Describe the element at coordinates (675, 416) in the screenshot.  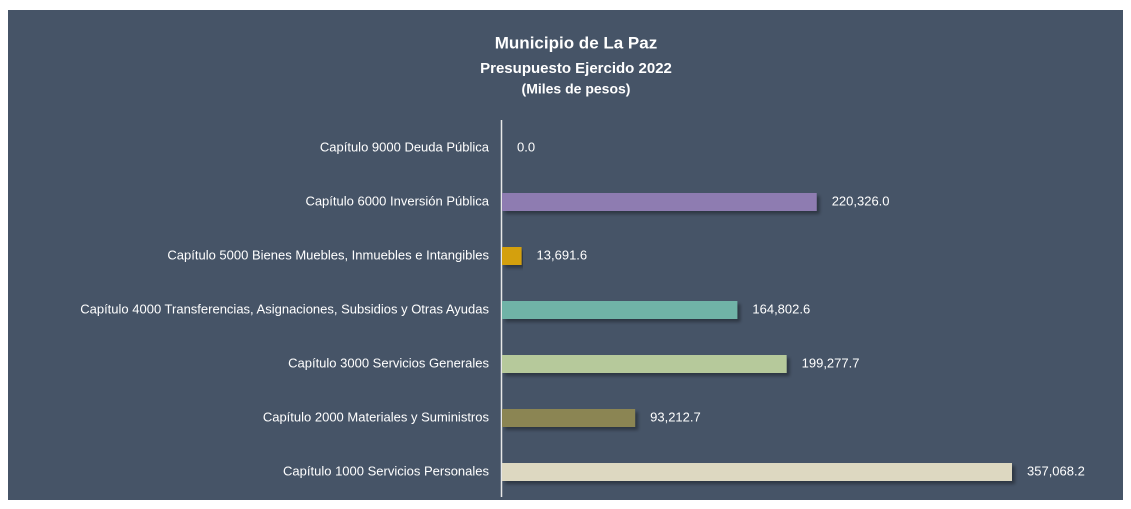
I see `value-label: 93,212.7` at that location.